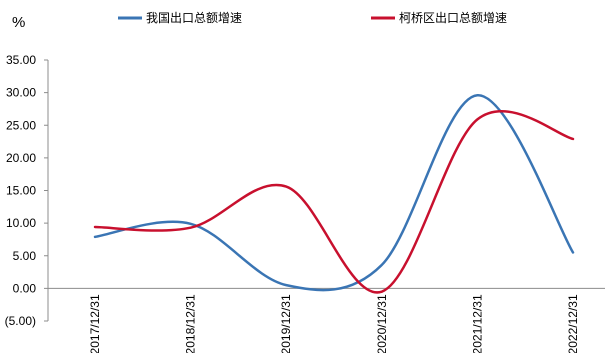 This screenshot has height=353, width=615. I want to click on y-tick-label: 30.00, so click(21, 93).